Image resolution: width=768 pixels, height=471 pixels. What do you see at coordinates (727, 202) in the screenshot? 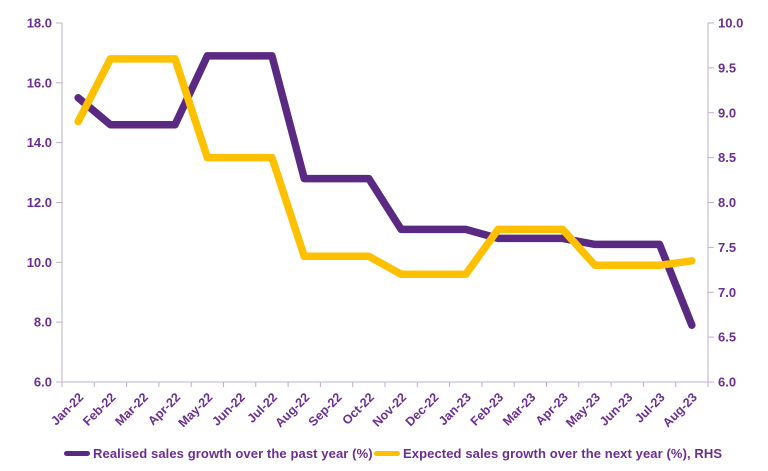
I see `y-axis-right-tick-label: 8.0` at bounding box center [727, 202].